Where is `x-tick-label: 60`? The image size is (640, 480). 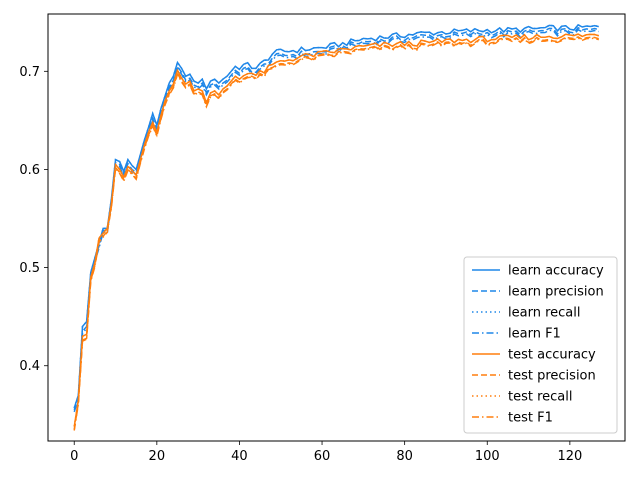
x-tick-label: 60 is located at coordinates (322, 456).